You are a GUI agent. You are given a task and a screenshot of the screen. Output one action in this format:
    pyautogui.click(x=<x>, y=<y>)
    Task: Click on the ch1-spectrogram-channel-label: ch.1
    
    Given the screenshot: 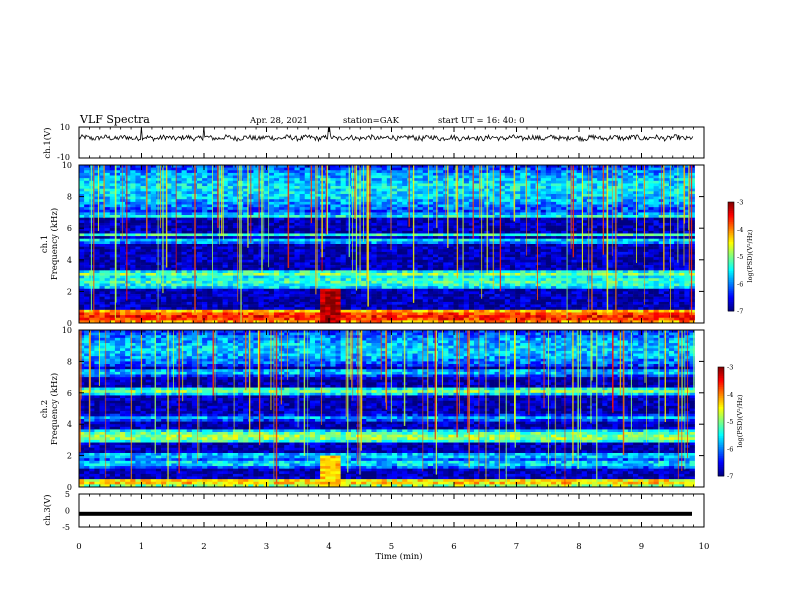 What is the action you would take?
    pyautogui.click(x=45, y=244)
    